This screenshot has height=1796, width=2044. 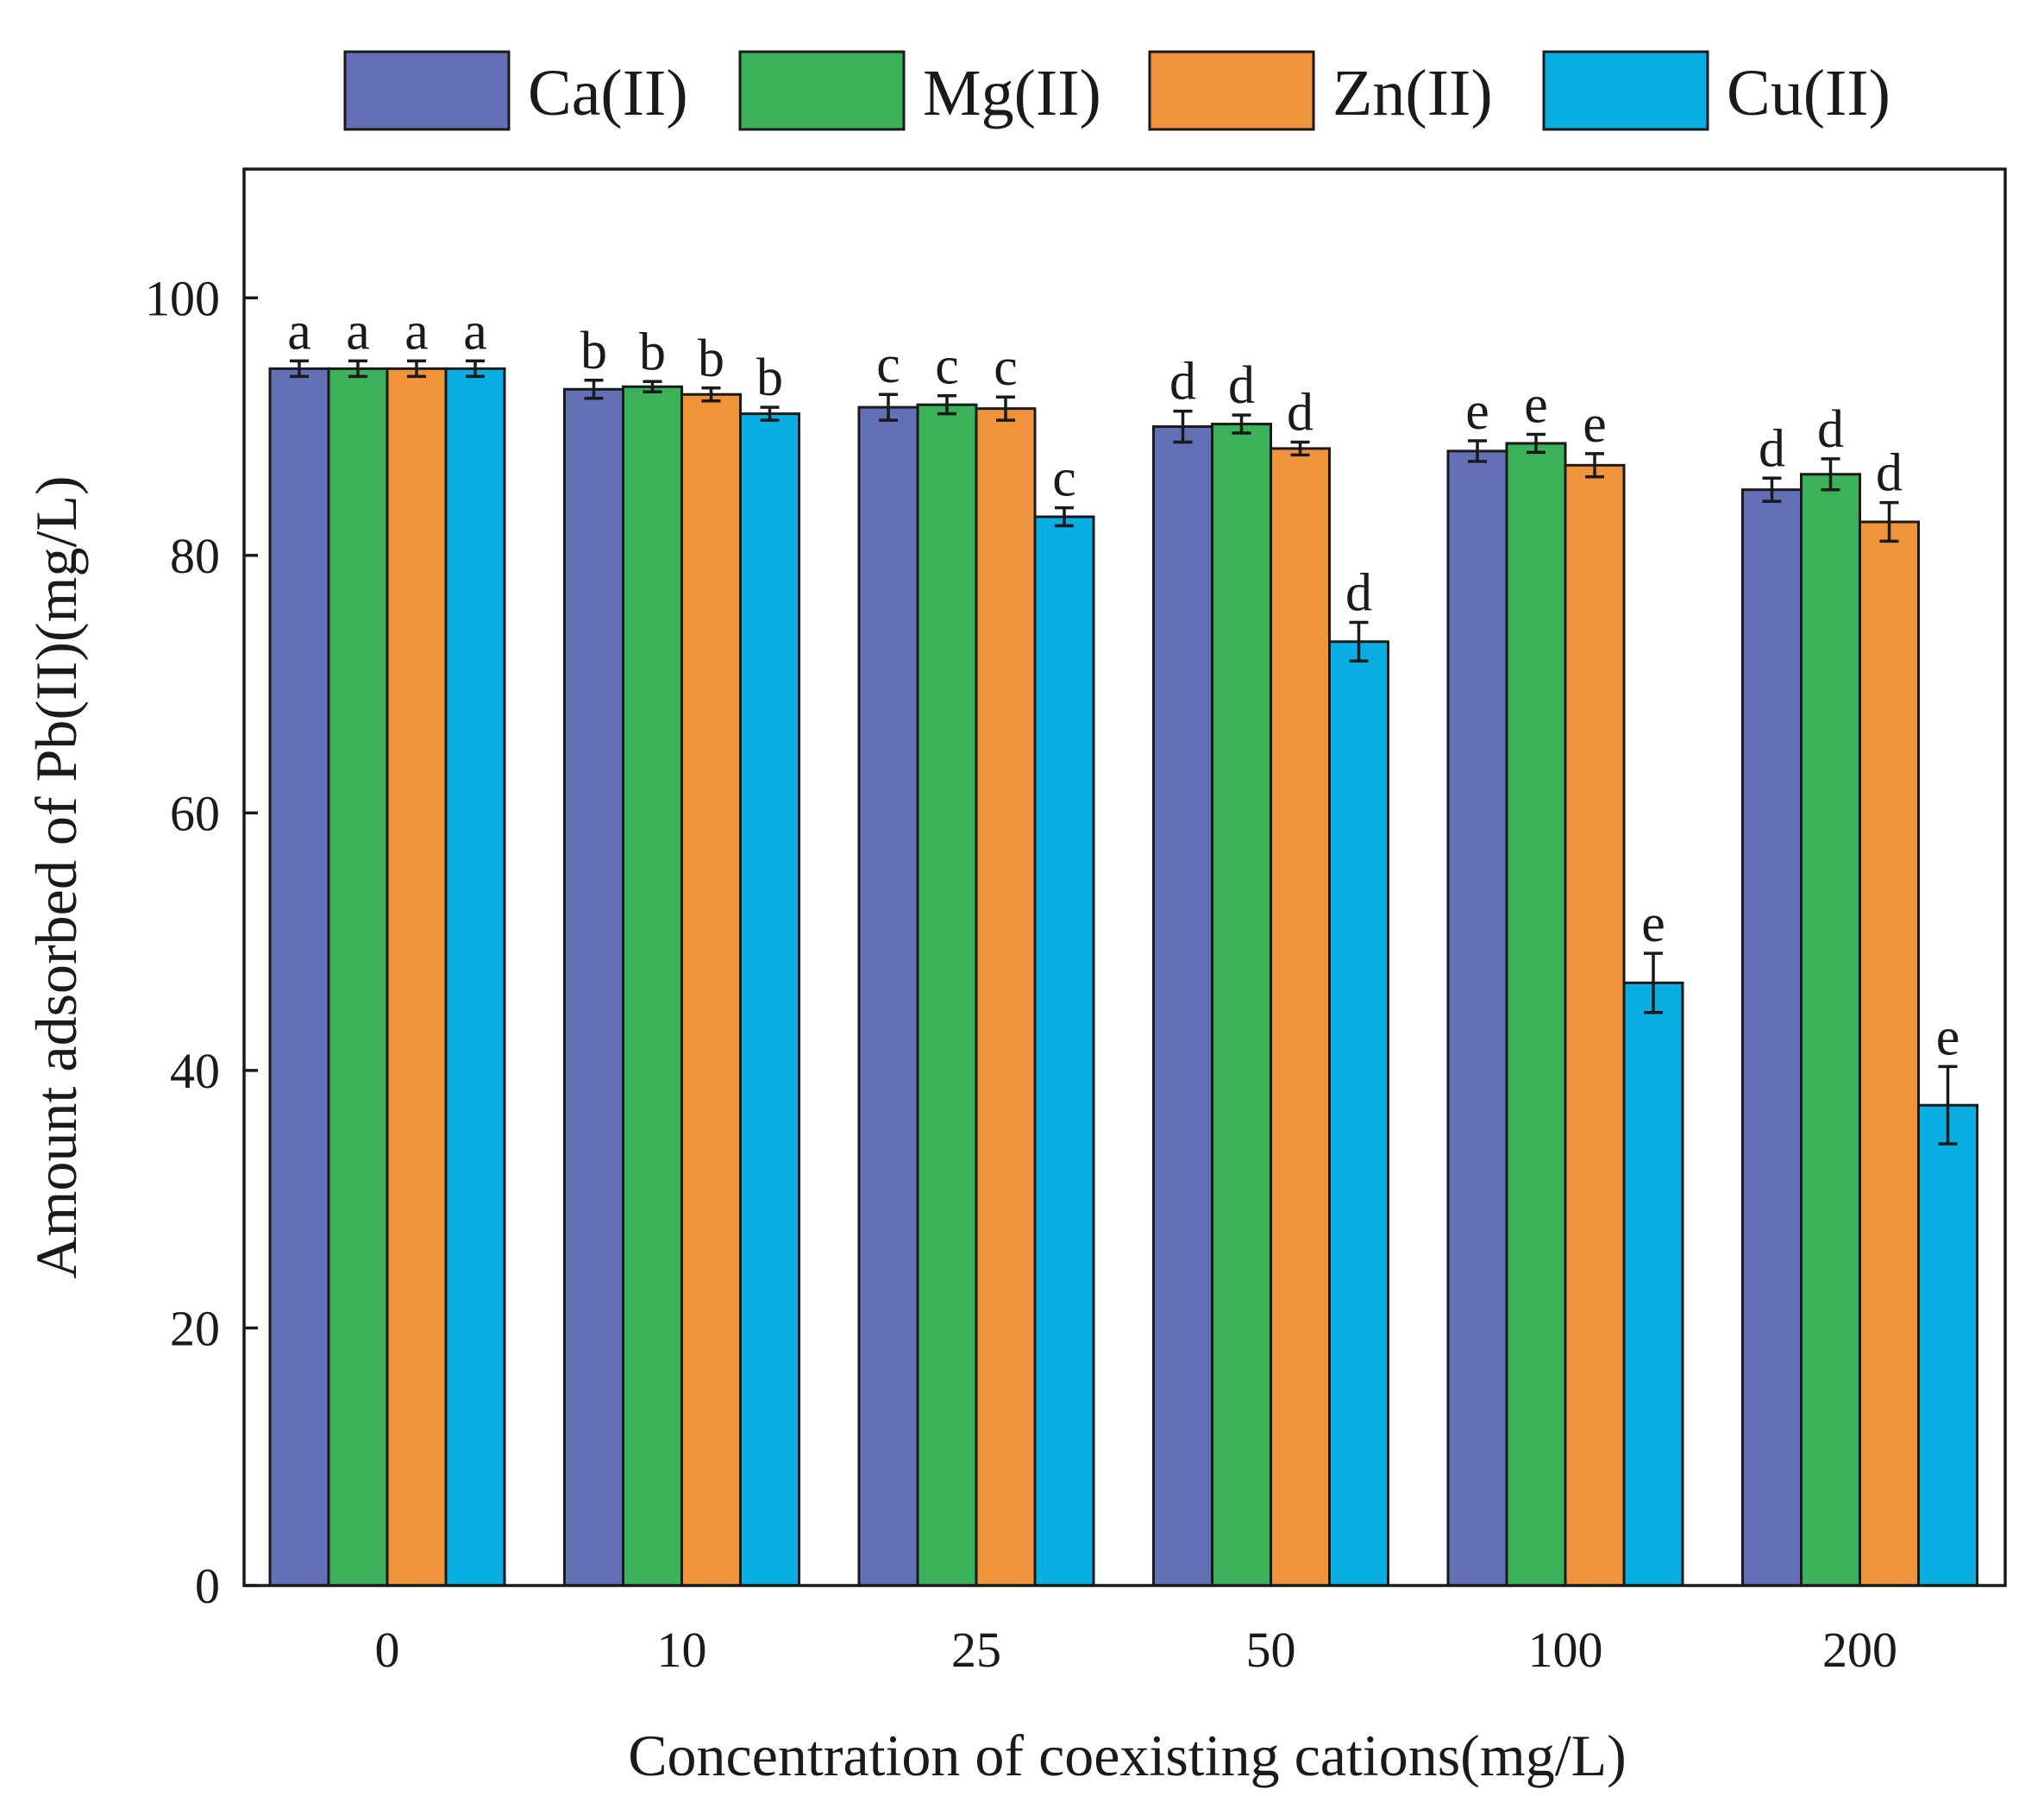 I want to click on x-tick-label: 100, so click(x=1565, y=1650).